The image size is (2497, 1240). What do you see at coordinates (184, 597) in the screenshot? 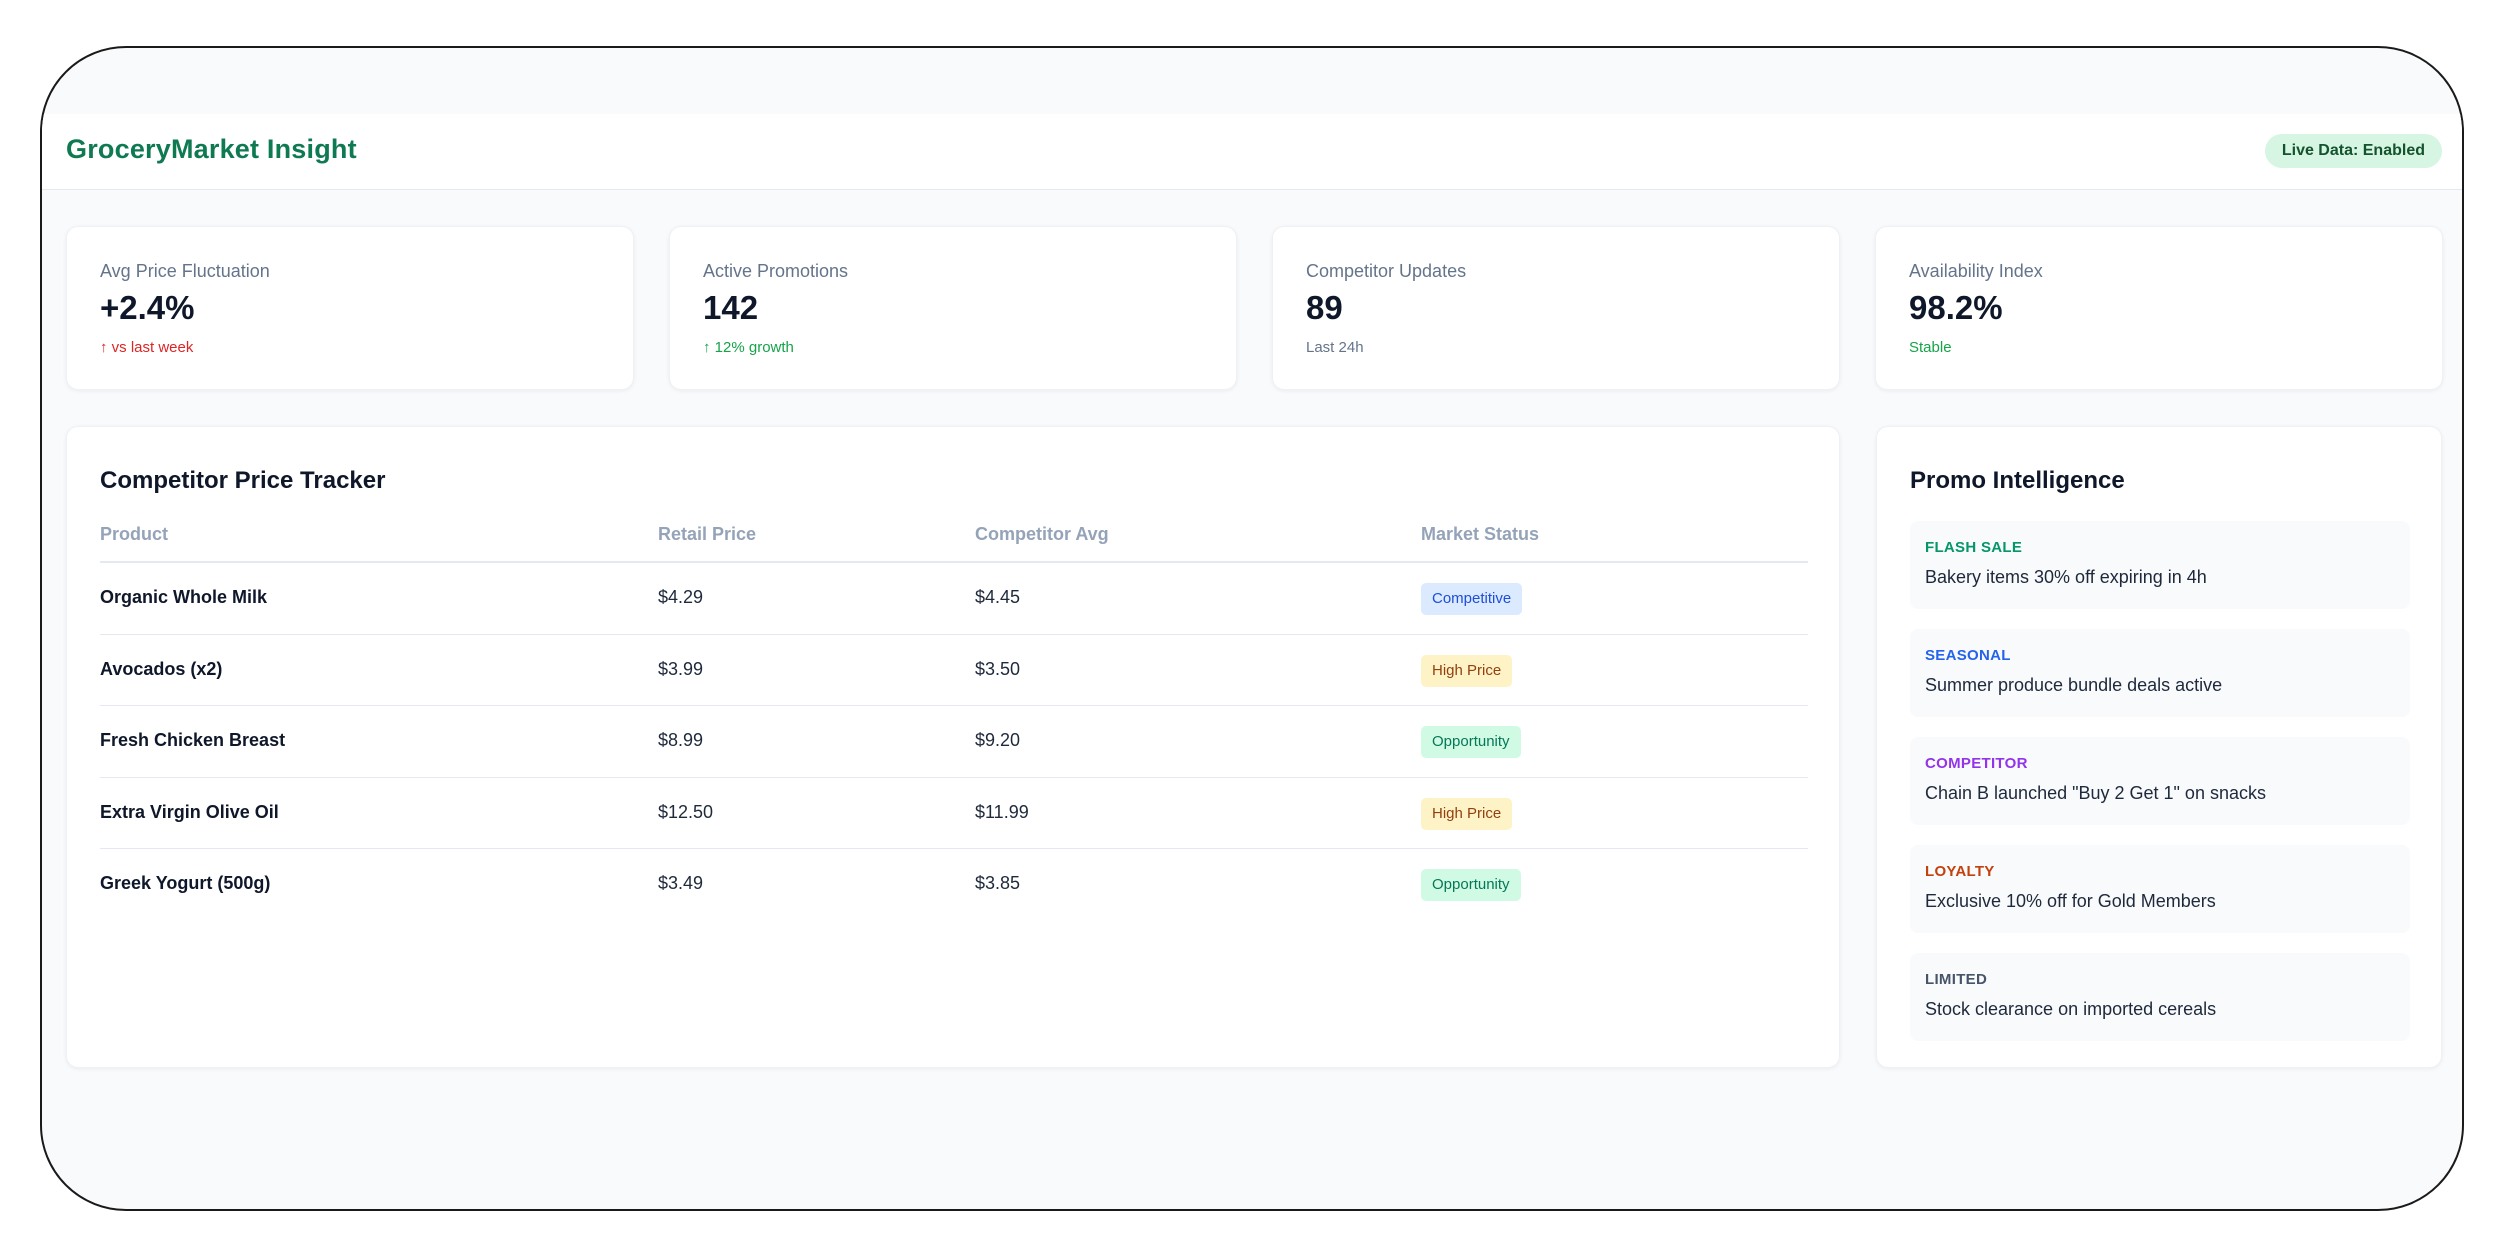
I see `product-name: Organic Whole Milk` at bounding box center [184, 597].